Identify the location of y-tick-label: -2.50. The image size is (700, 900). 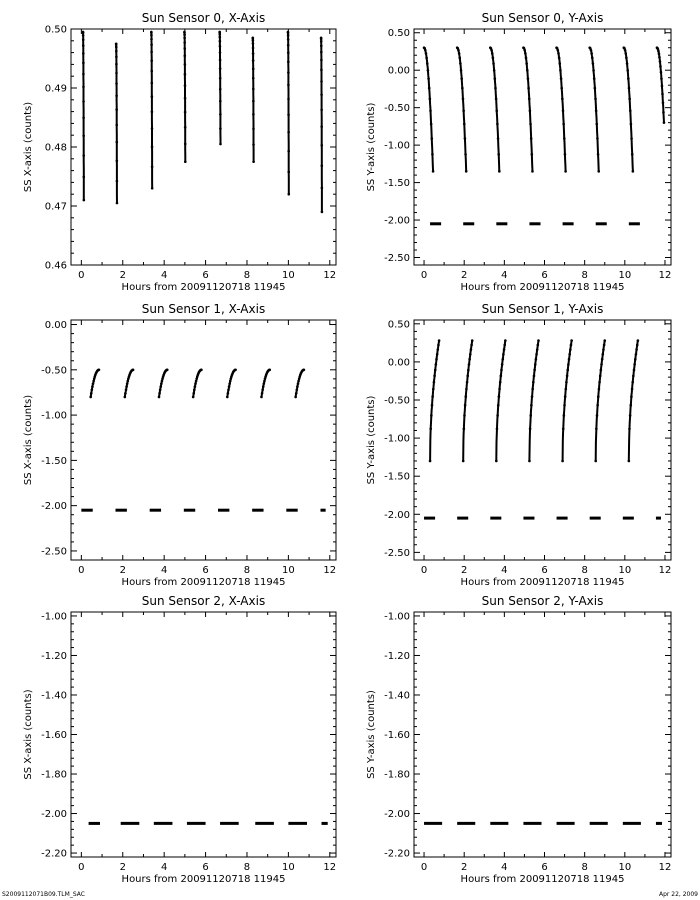
(397, 553).